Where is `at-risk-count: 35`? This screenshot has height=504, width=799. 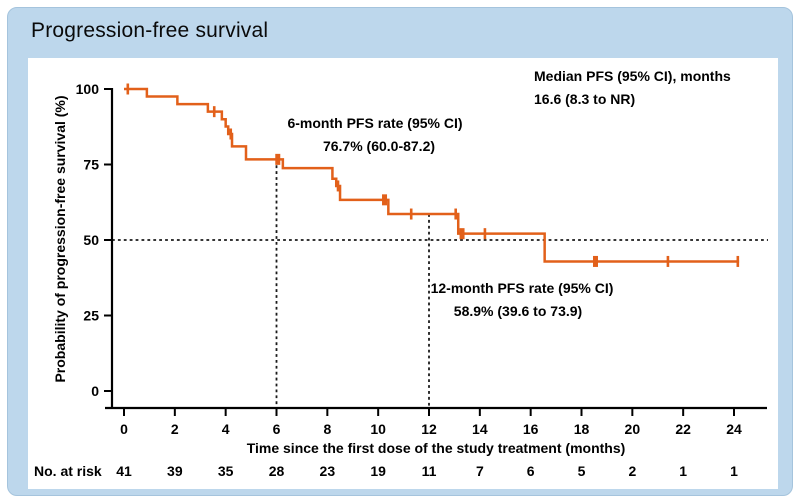
at-risk-count: 35 is located at coordinates (226, 471).